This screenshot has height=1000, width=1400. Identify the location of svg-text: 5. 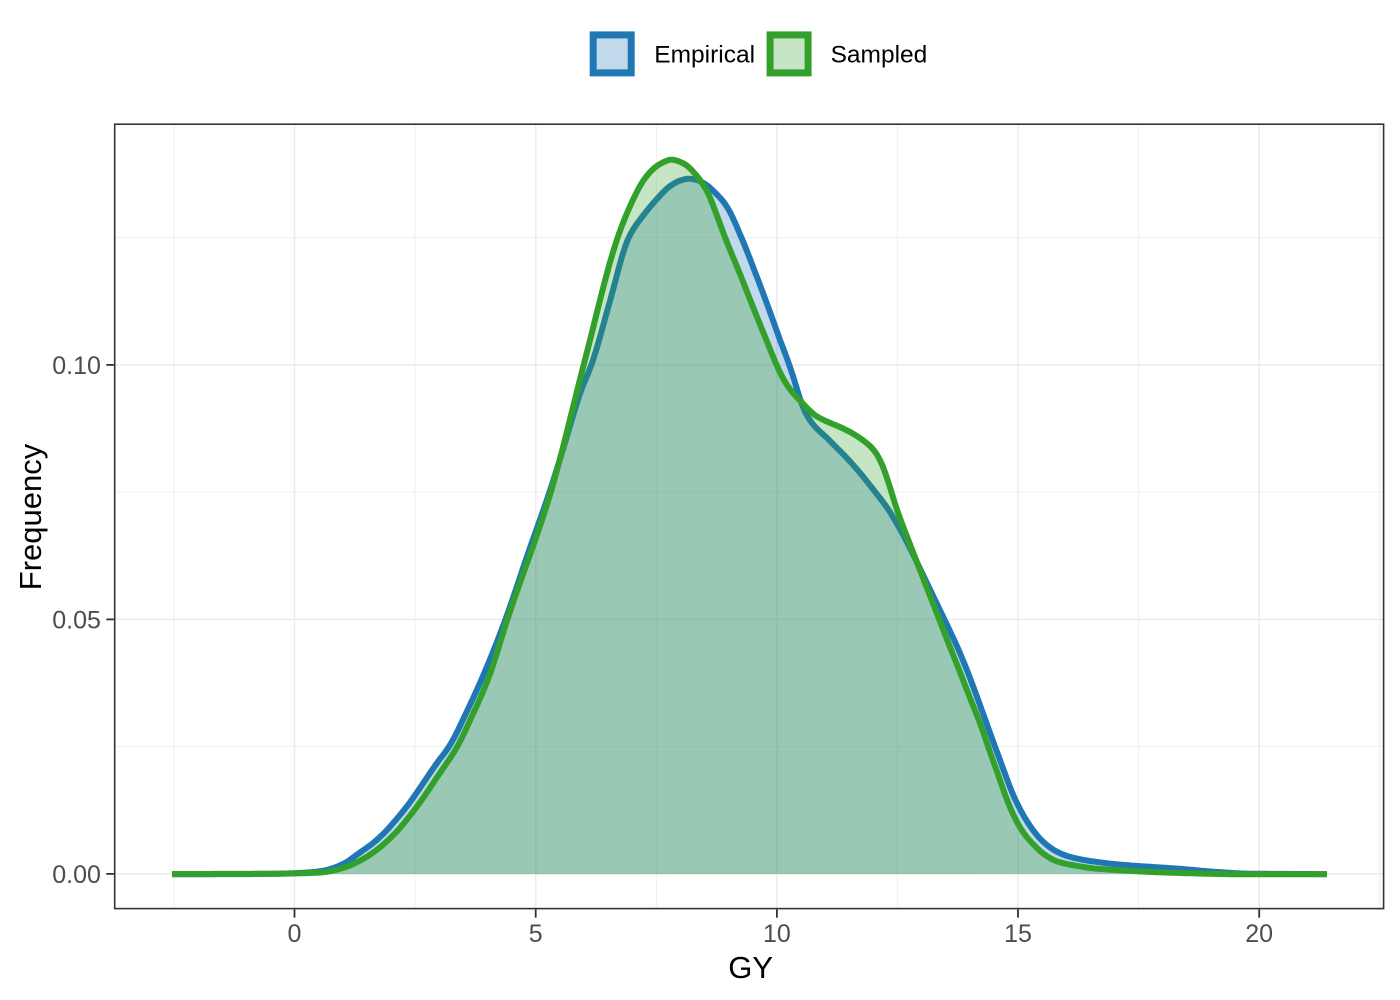
(536, 934).